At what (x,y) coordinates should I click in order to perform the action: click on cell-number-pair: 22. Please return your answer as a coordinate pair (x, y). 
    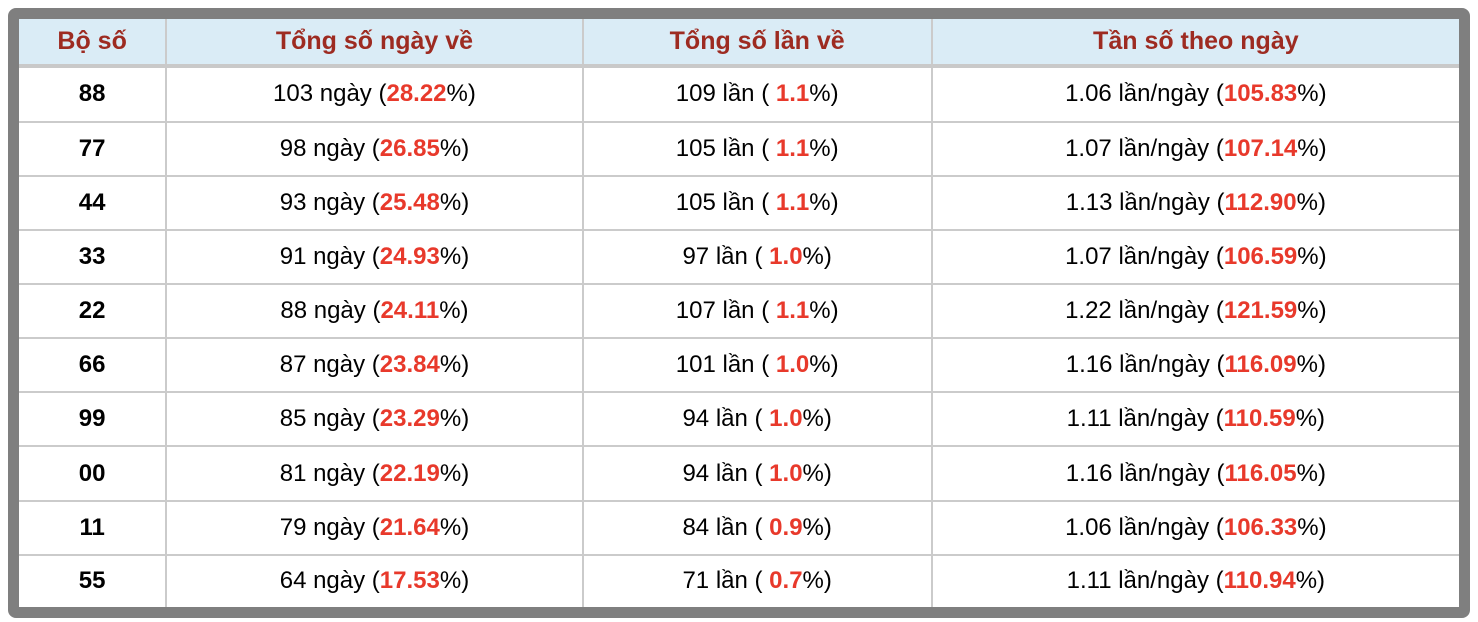
    Looking at the image, I should click on (93, 311).